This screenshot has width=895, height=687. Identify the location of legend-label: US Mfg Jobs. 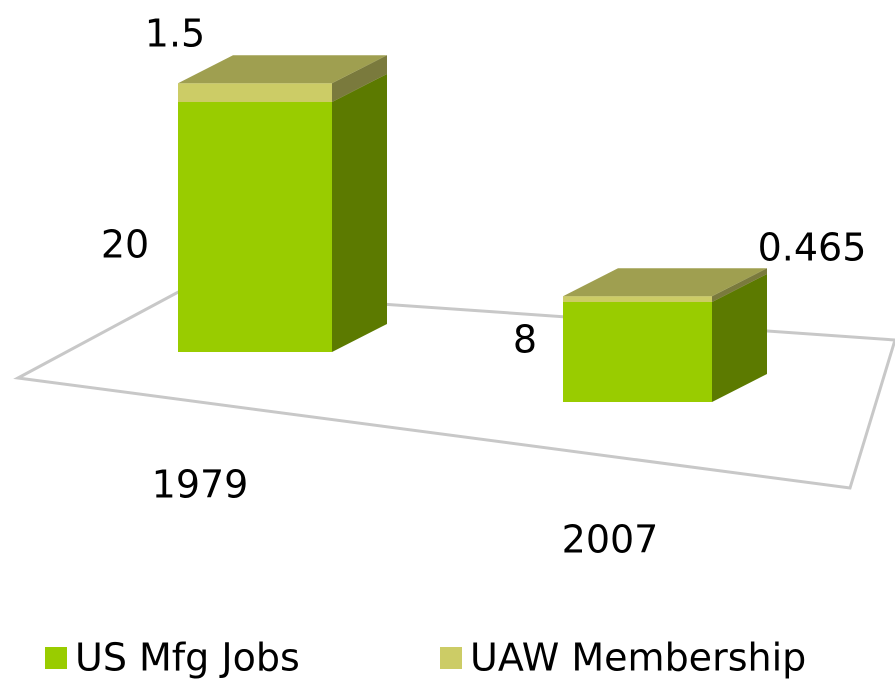
(187, 658).